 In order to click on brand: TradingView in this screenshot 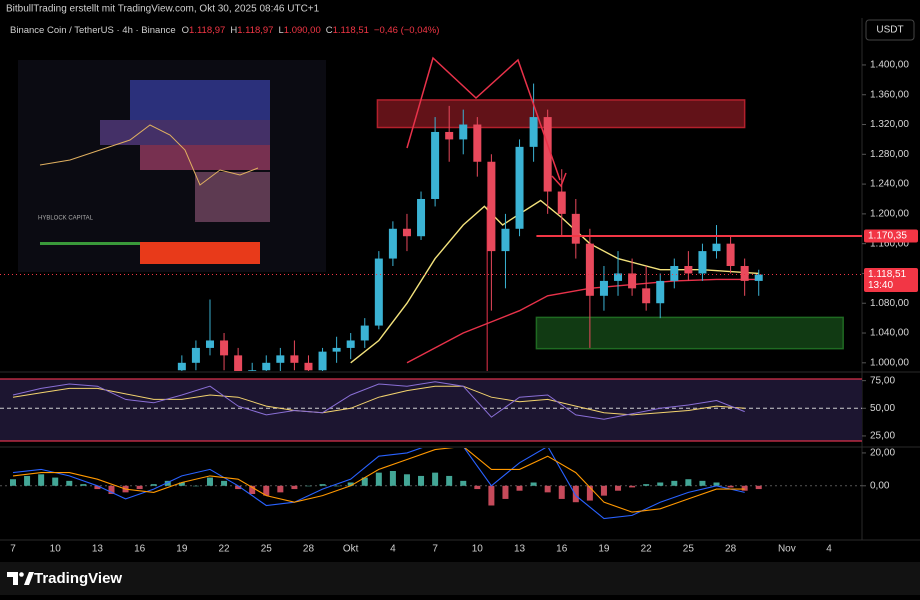, I will do `click(78, 578)`.